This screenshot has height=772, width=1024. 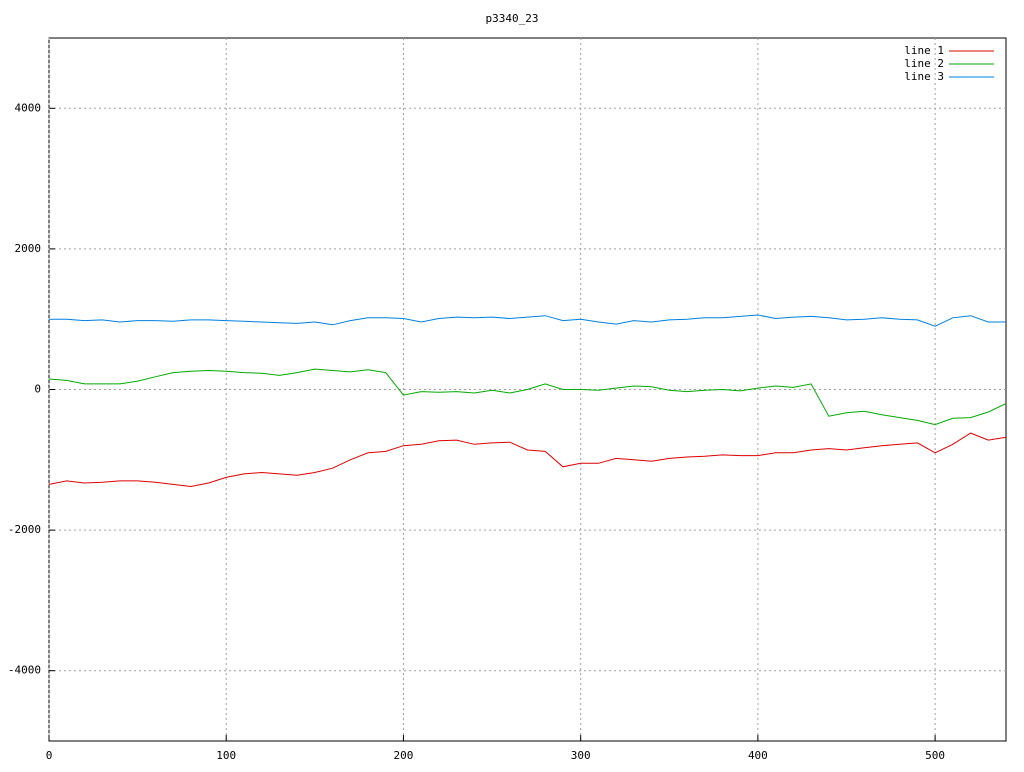 What do you see at coordinates (37, 389) in the screenshot?
I see `y-tick-label: 0` at bounding box center [37, 389].